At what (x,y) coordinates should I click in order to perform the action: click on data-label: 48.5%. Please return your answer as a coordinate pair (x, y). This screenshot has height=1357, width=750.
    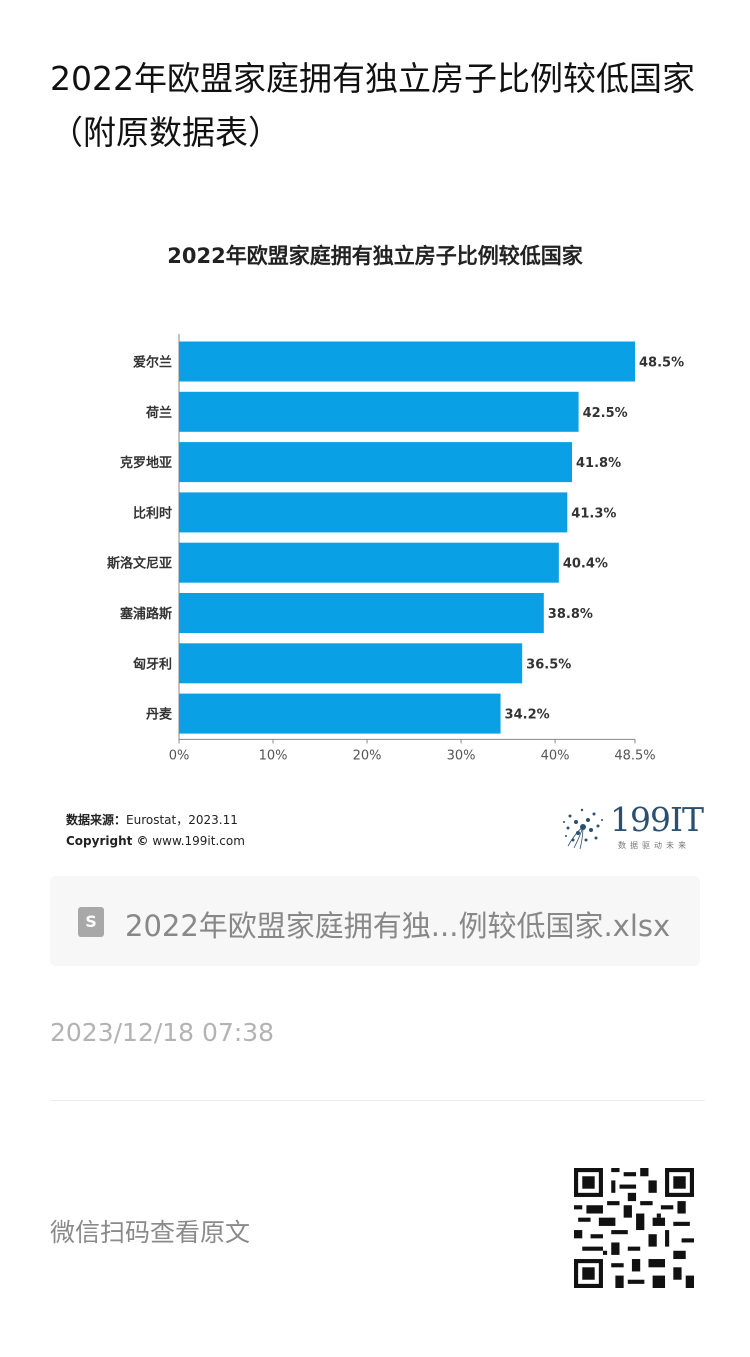
    Looking at the image, I should click on (661, 363).